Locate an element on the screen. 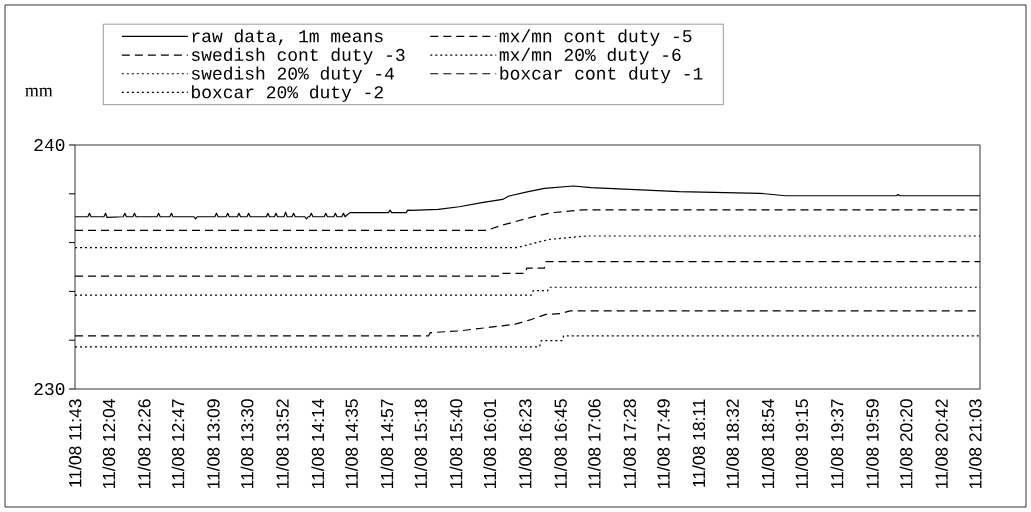 The height and width of the screenshot is (512, 1031). y-axis-title: mm is located at coordinates (39, 92).